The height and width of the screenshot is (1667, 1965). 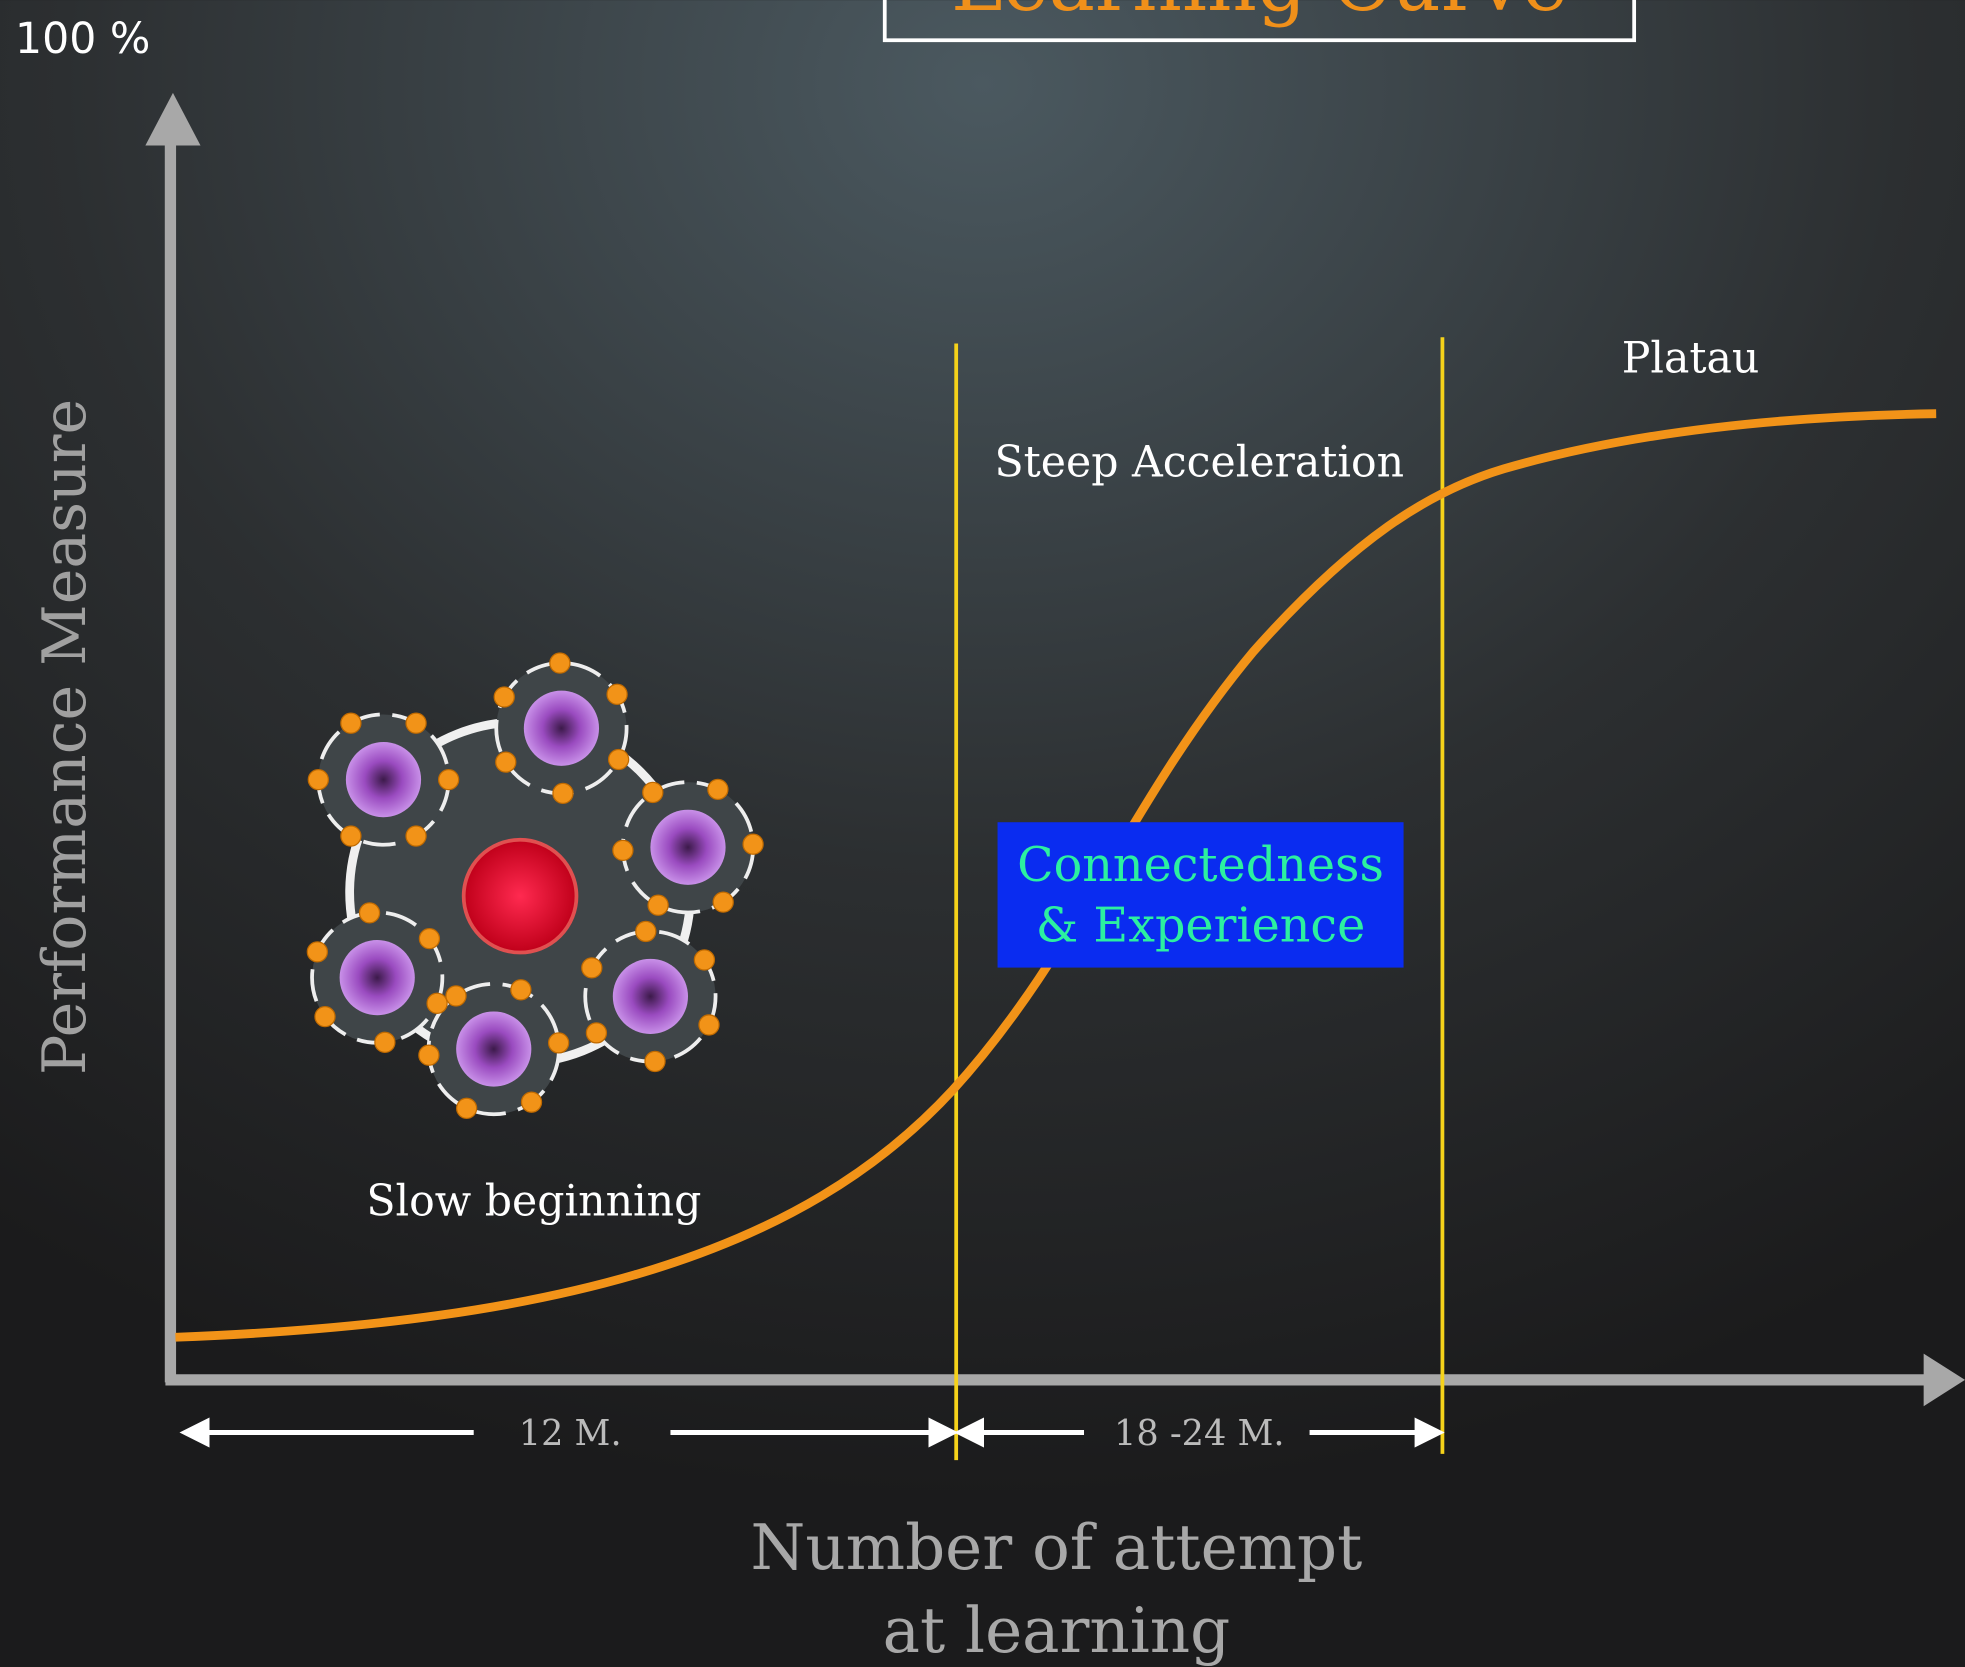 What do you see at coordinates (533, 1202) in the screenshot?
I see `phase-label: Slow beginning` at bounding box center [533, 1202].